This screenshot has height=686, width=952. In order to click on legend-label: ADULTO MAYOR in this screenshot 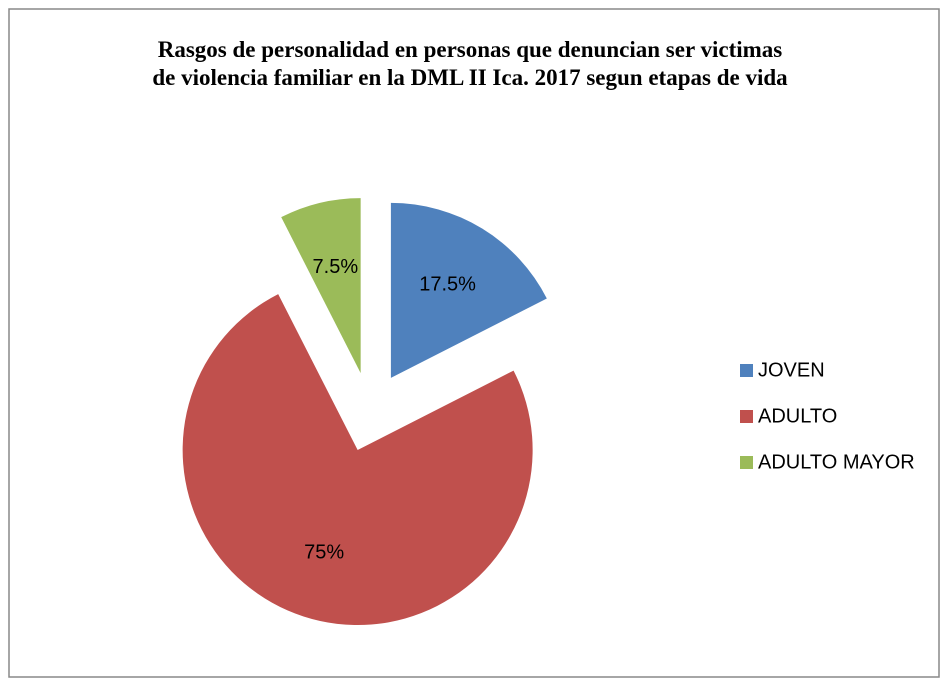, I will do `click(836, 462)`.